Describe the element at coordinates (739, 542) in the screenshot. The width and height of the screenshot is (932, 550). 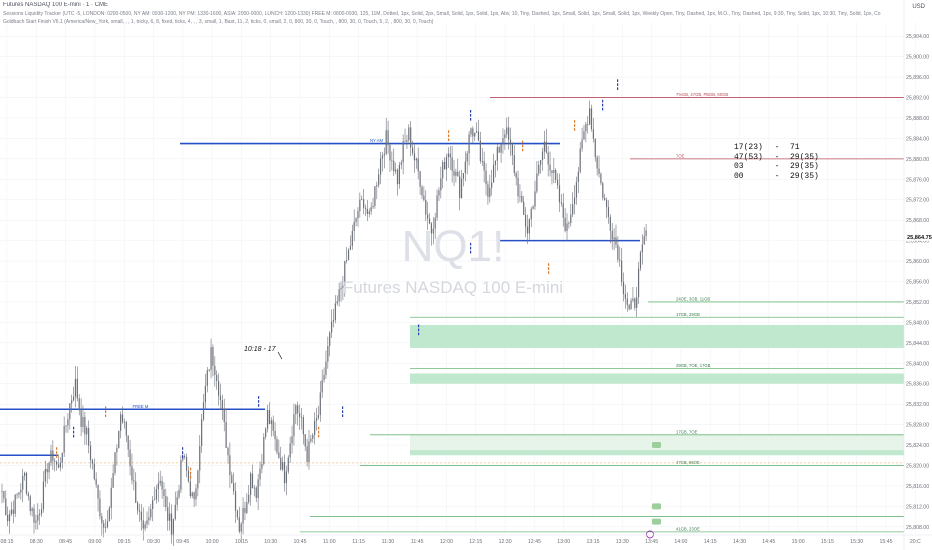
I see `x-tick-label: 14:30` at that location.